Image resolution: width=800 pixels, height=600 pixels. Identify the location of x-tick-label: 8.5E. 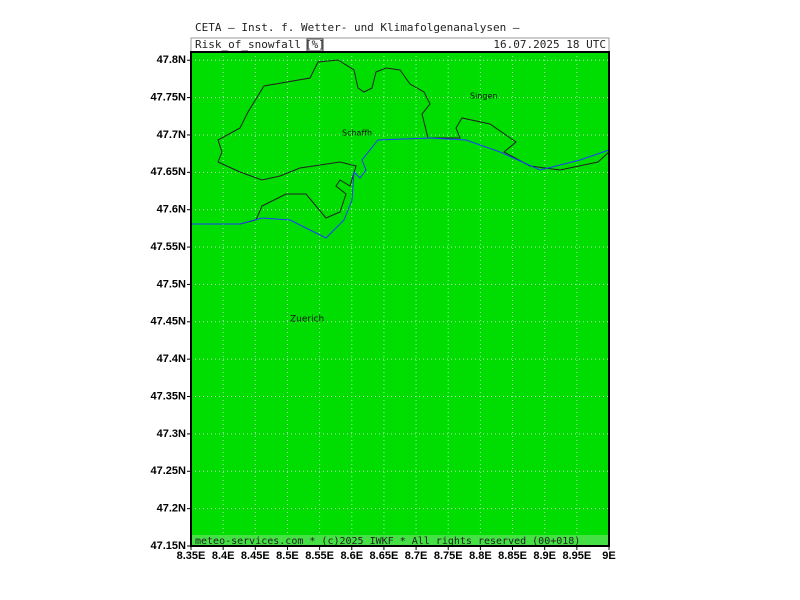
(287, 556).